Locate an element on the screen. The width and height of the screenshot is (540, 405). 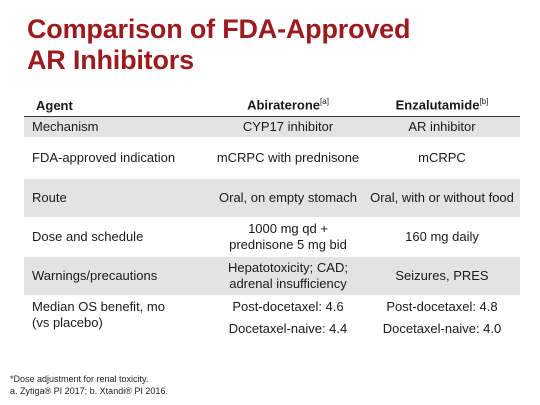
abiraterone-os-post: Post-docetaxel: 4.6 is located at coordinates (288, 306).